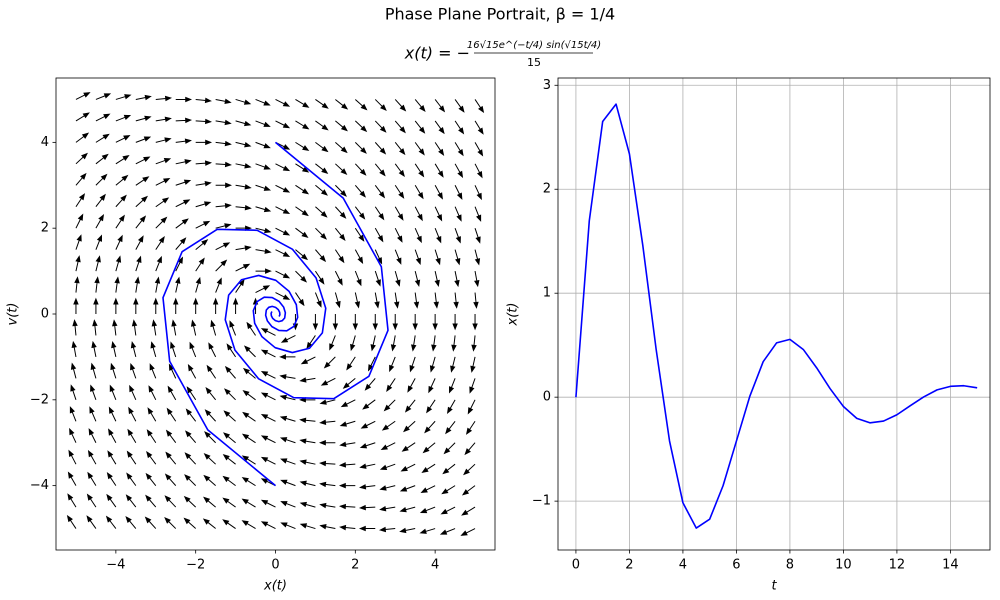  Describe the element at coordinates (736, 565) in the screenshot. I see `x-tick-label: 6` at that location.